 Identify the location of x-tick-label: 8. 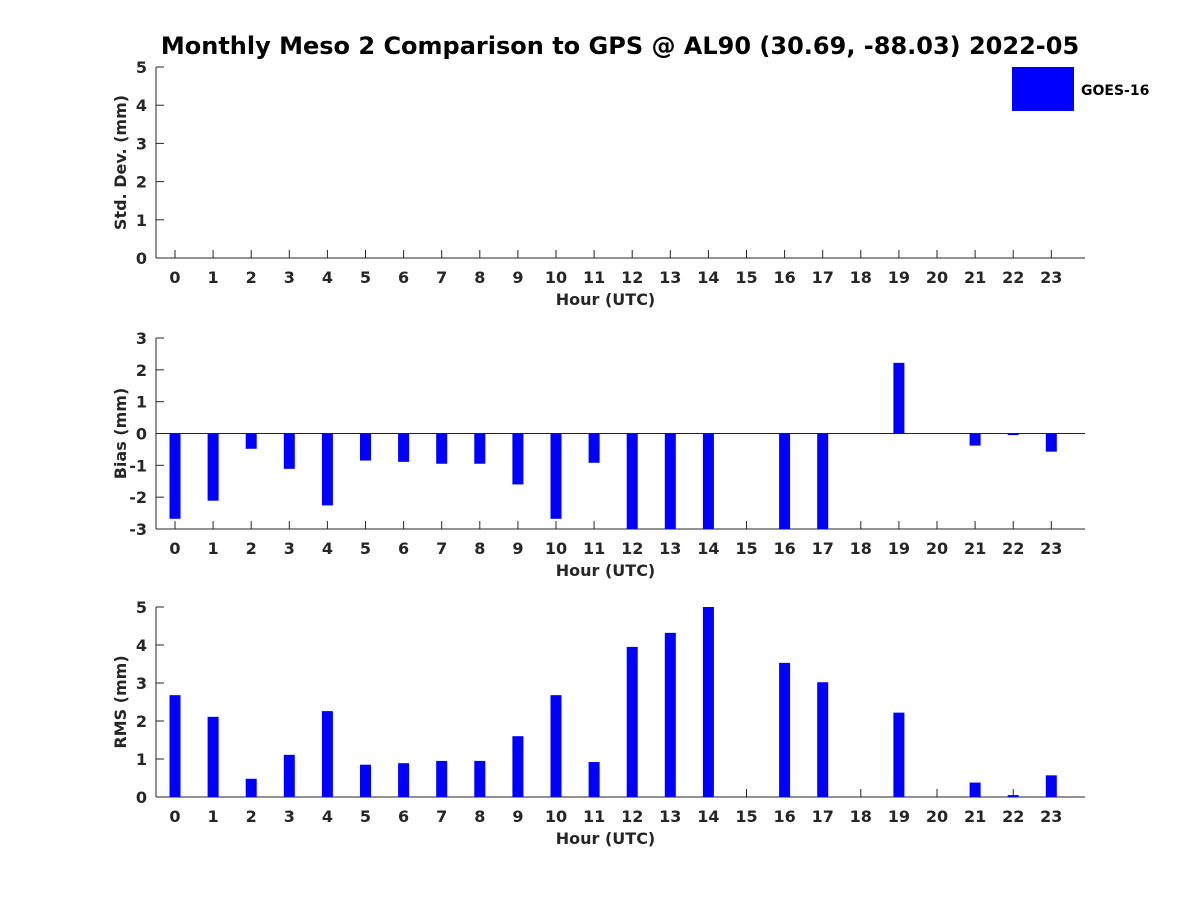
(479, 816).